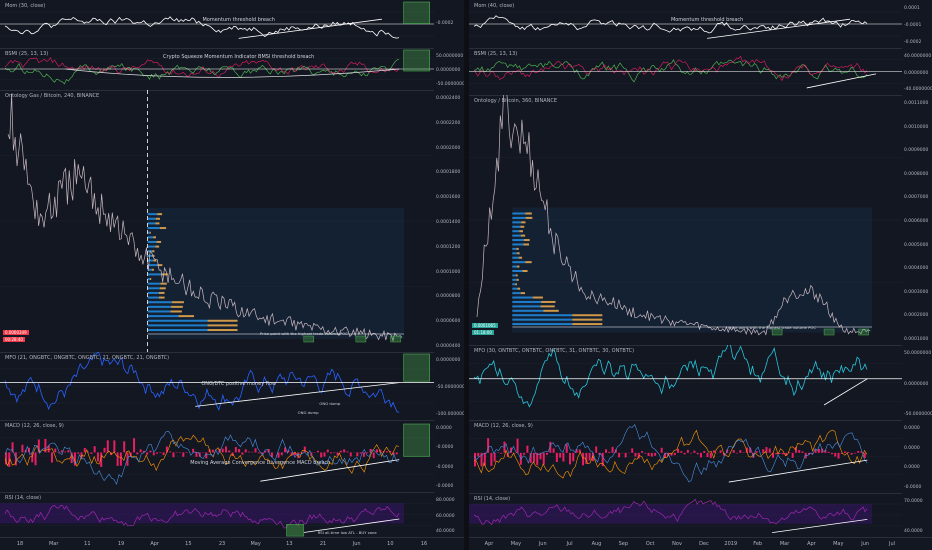 The width and height of the screenshot is (932, 550). What do you see at coordinates (445, 516) in the screenshot?
I see `axis-tick-label: 60.0000` at bounding box center [445, 516].